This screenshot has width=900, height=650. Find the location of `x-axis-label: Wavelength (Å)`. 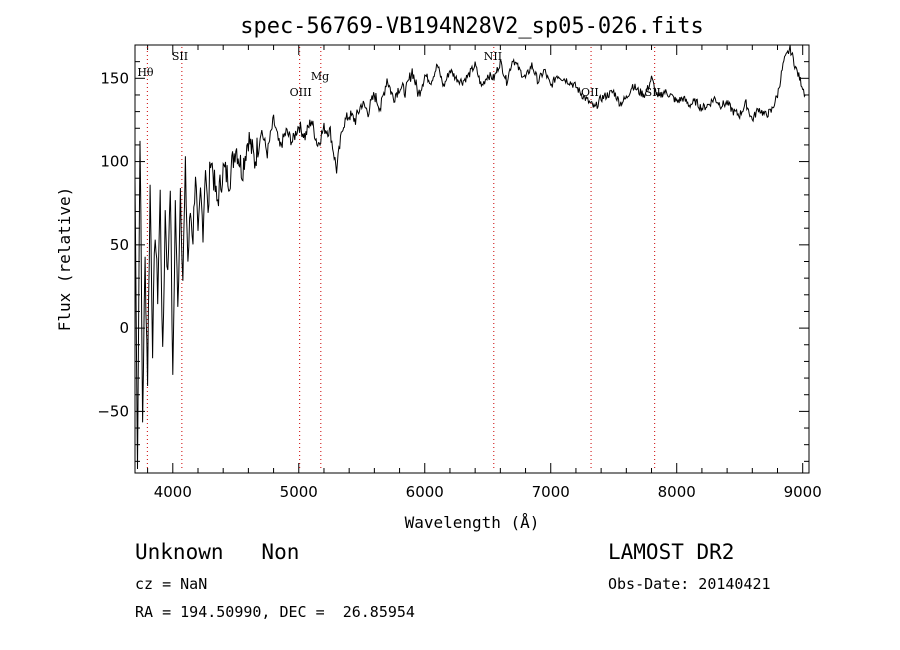

x-axis-label: Wavelength (Å) is located at coordinates (472, 522).